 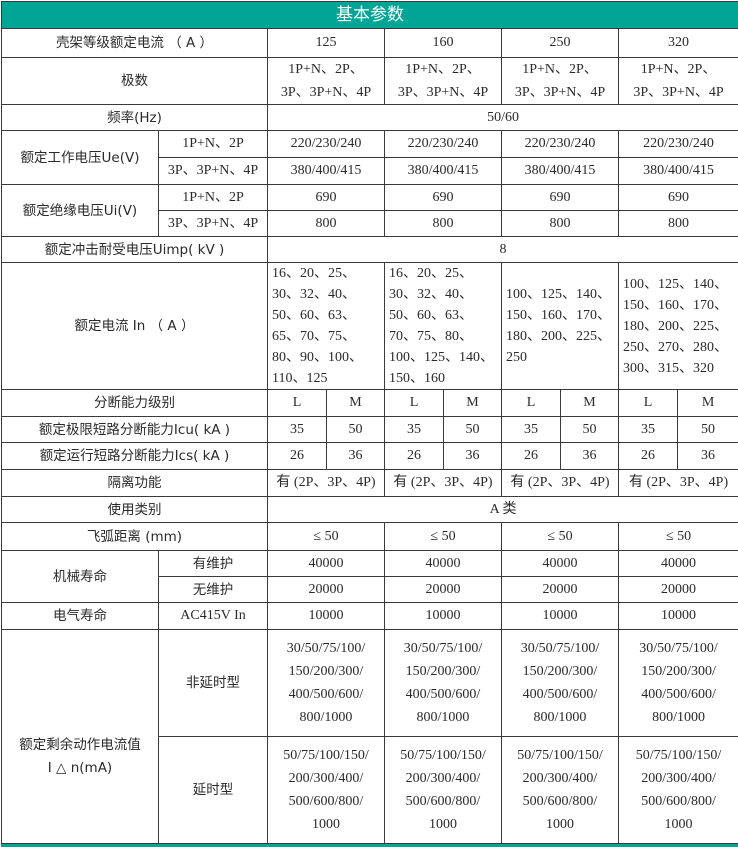 I want to click on row-label: 额定极限短路分断能力Icu( kA ), so click(x=135, y=430).